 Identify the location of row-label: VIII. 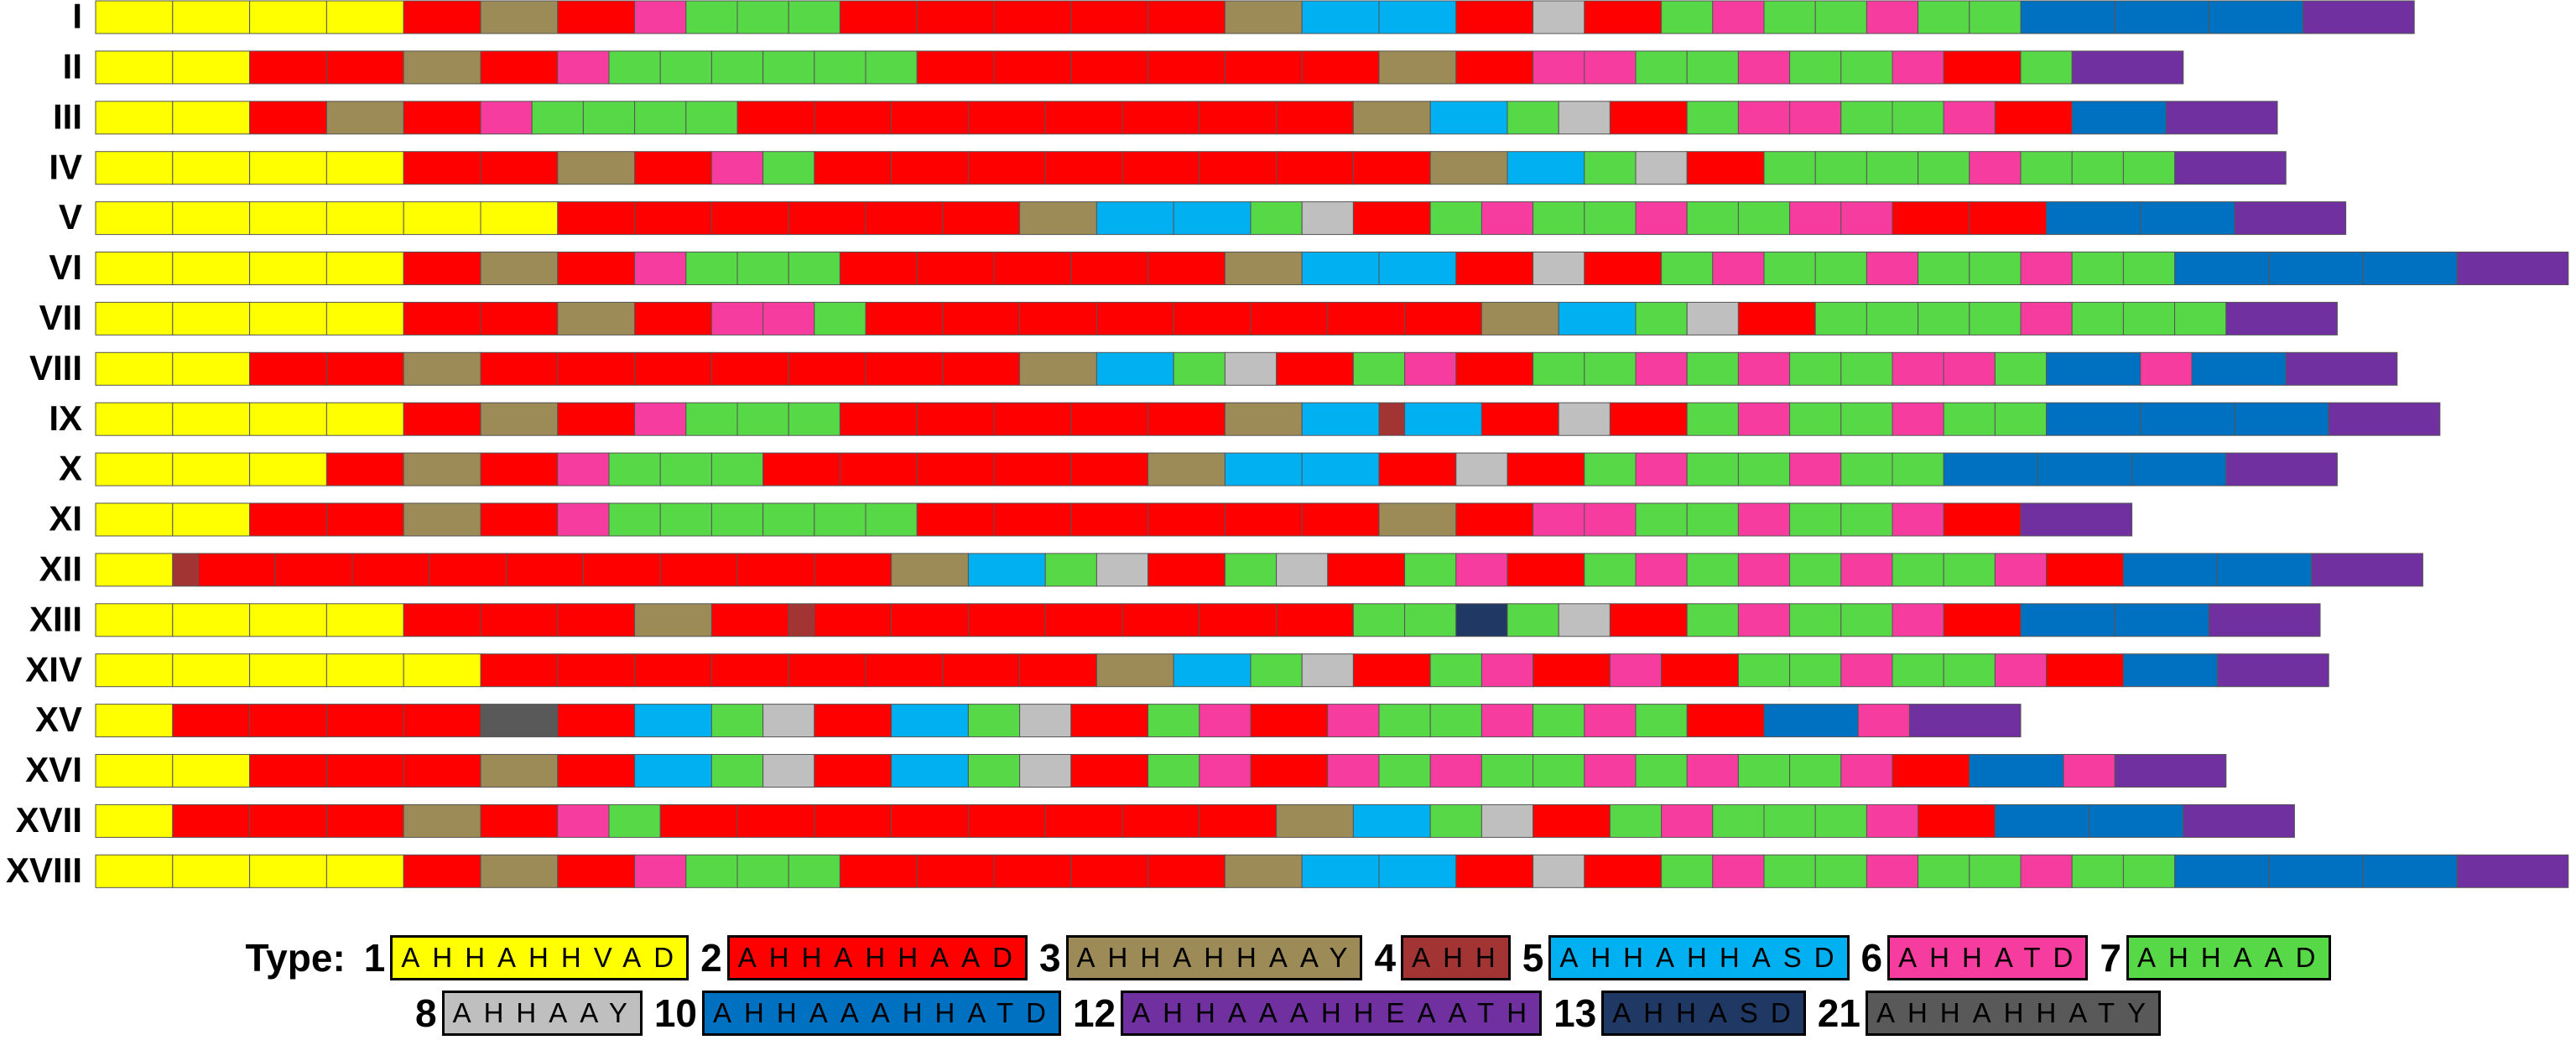
(55, 367).